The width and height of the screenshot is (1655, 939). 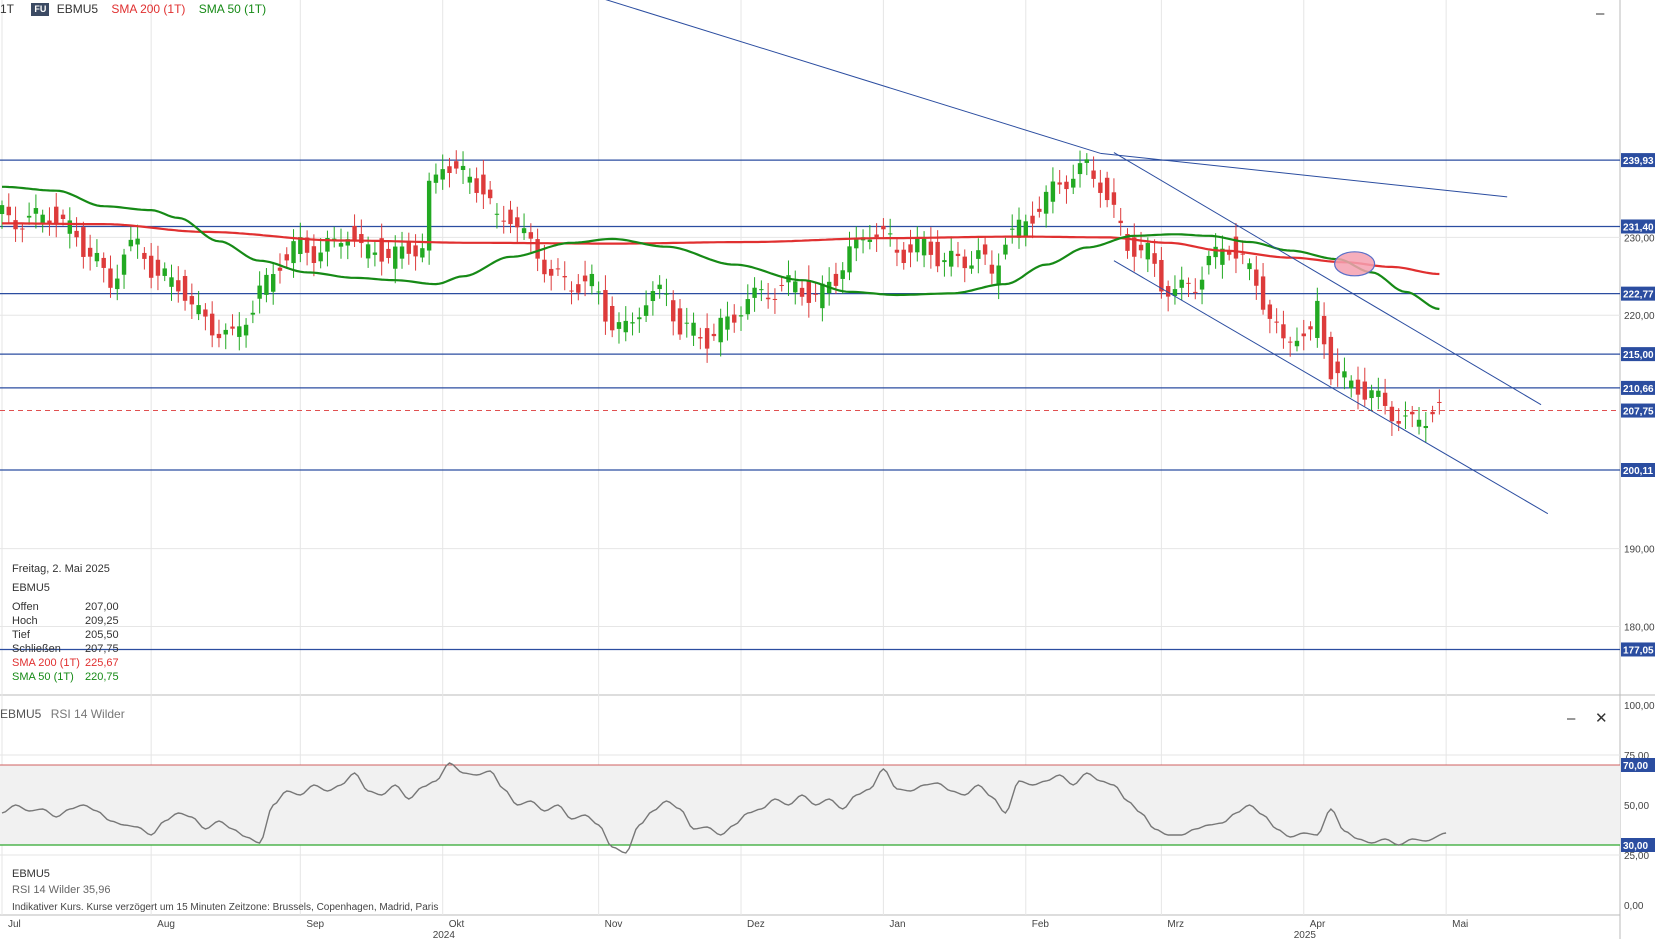 I want to click on rsi-panel-header: EBMU5 RSI 14 Wilder, so click(x=62, y=714).